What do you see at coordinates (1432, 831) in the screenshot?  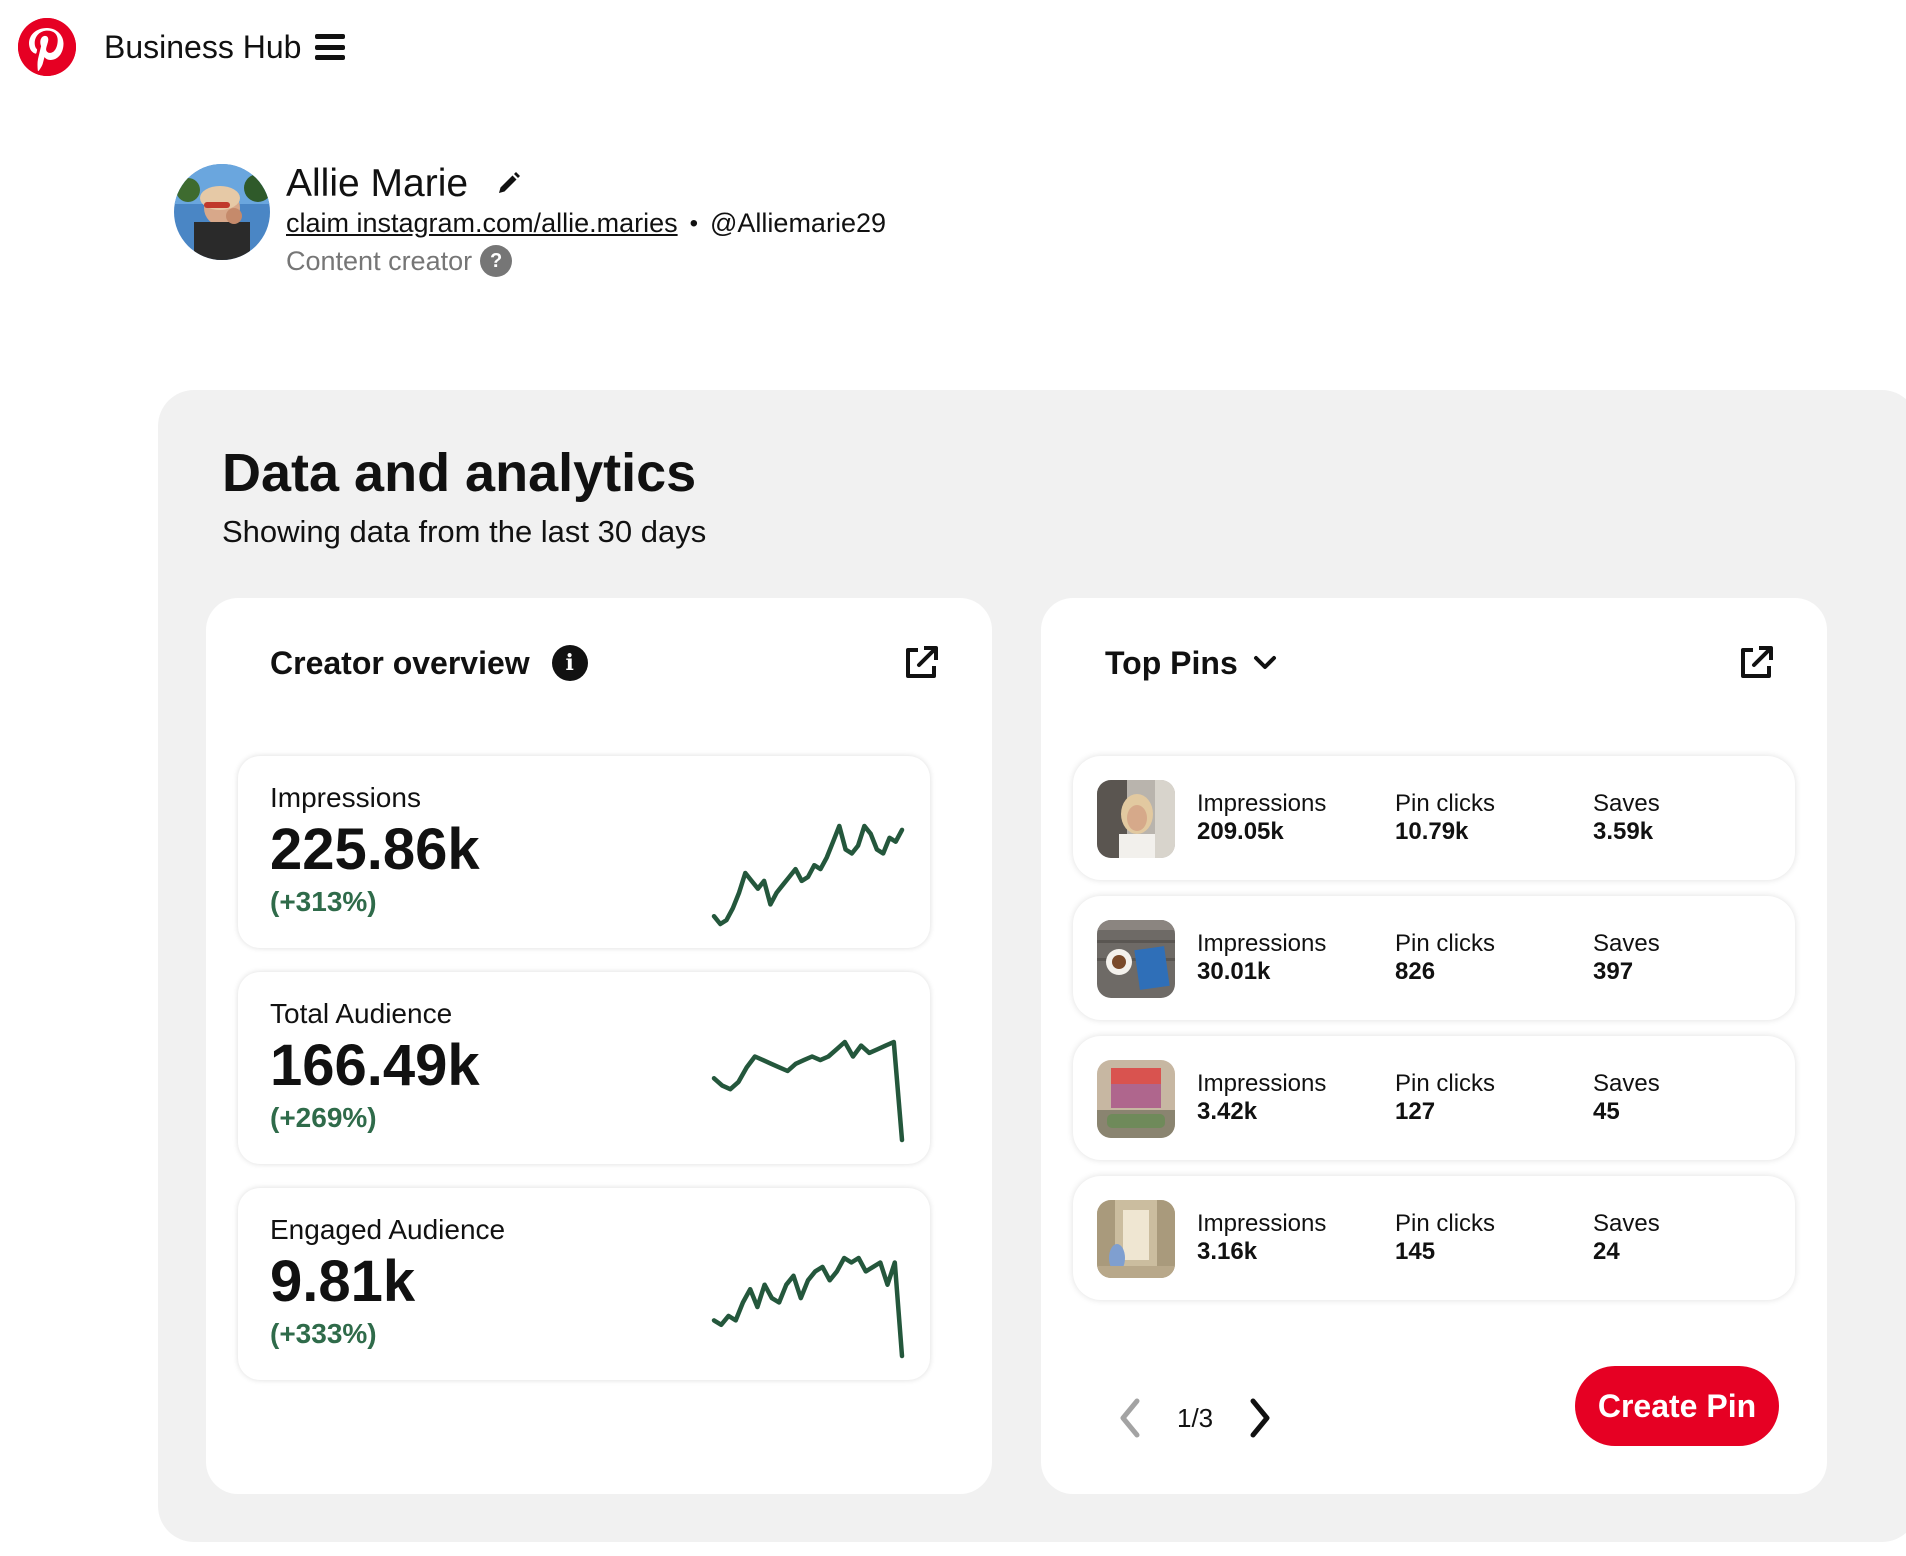 I see `pin-clicks-value: 10.79k` at bounding box center [1432, 831].